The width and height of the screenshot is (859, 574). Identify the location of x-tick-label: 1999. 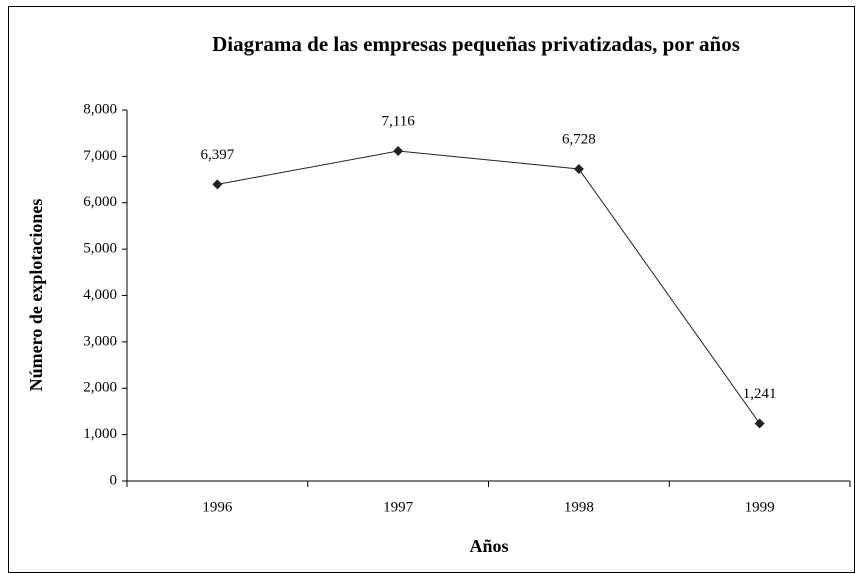
(760, 507).